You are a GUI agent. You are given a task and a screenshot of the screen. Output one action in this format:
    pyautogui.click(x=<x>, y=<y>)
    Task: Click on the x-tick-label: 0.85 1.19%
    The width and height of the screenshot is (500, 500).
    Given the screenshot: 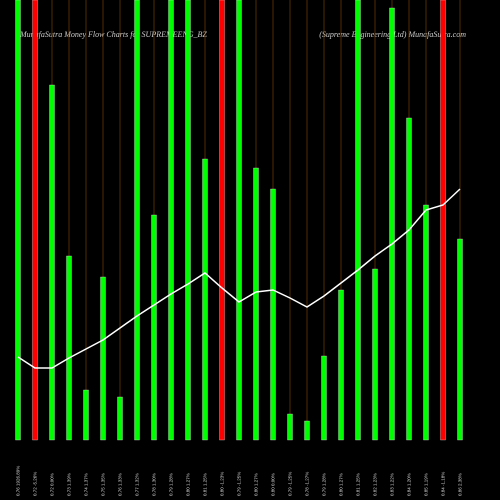 What is the action you would take?
    pyautogui.click(x=426, y=484)
    